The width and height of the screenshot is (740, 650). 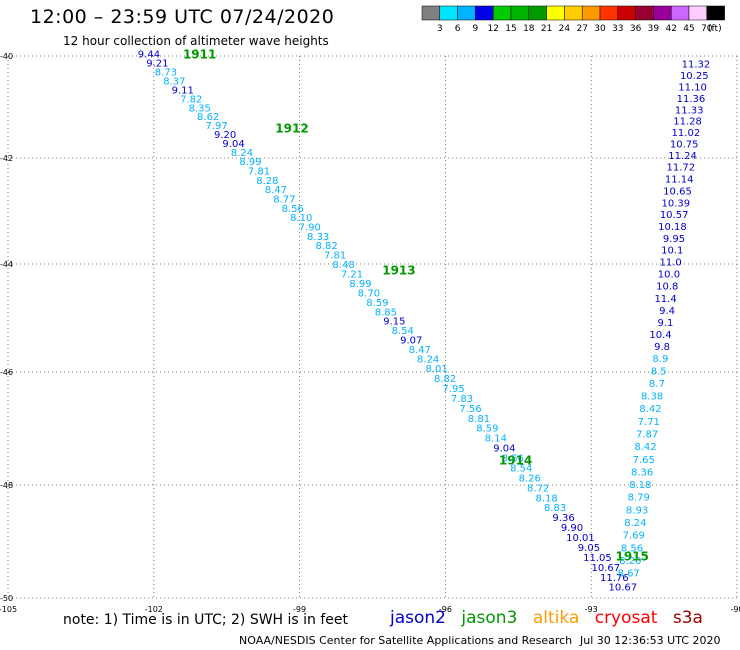 I want to click on swh-value: 8.18, so click(x=640, y=485).